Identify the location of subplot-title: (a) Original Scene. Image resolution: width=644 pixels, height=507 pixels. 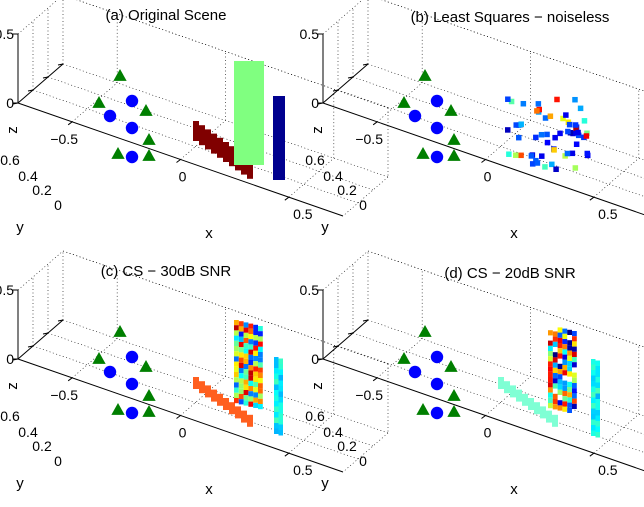
(166, 15).